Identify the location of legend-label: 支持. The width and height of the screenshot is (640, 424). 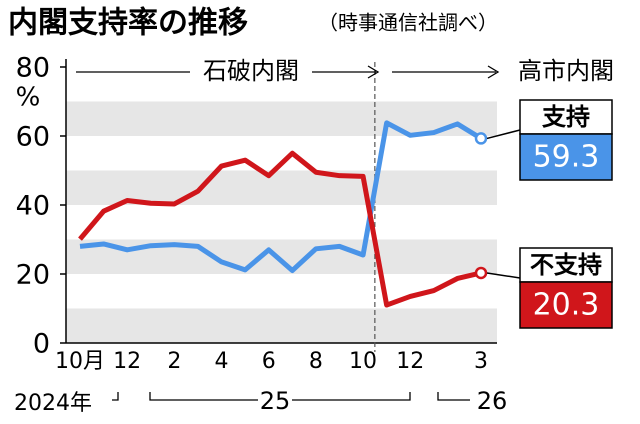
(566, 117).